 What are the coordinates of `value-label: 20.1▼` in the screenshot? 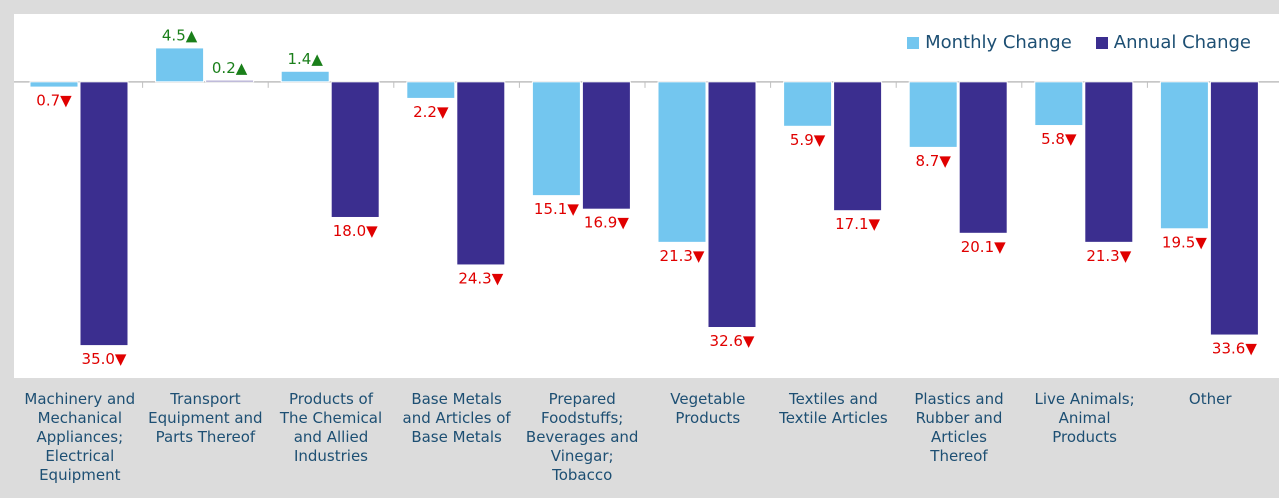 It's located at (983, 247).